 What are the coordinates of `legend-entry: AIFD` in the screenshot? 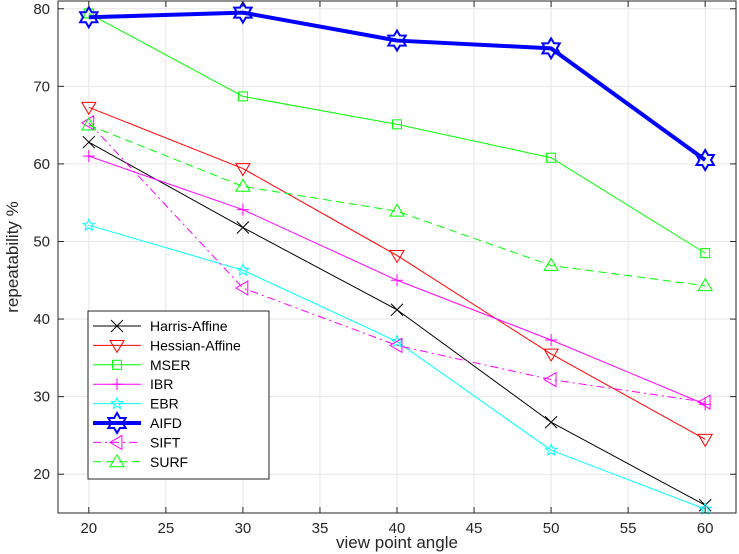 It's located at (137, 423).